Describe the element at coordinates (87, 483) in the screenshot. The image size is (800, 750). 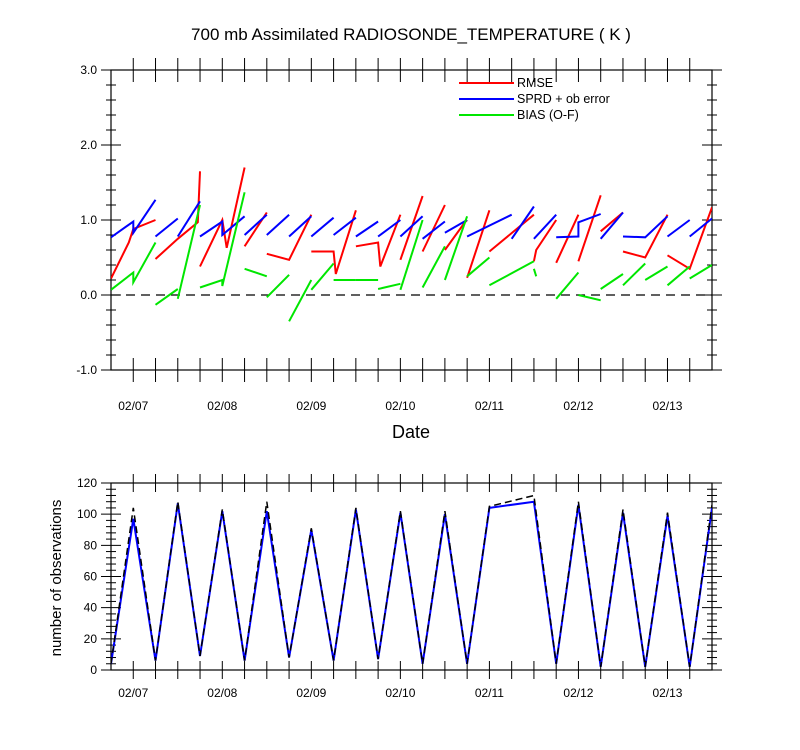
I see `y-tick-label: 120` at that location.